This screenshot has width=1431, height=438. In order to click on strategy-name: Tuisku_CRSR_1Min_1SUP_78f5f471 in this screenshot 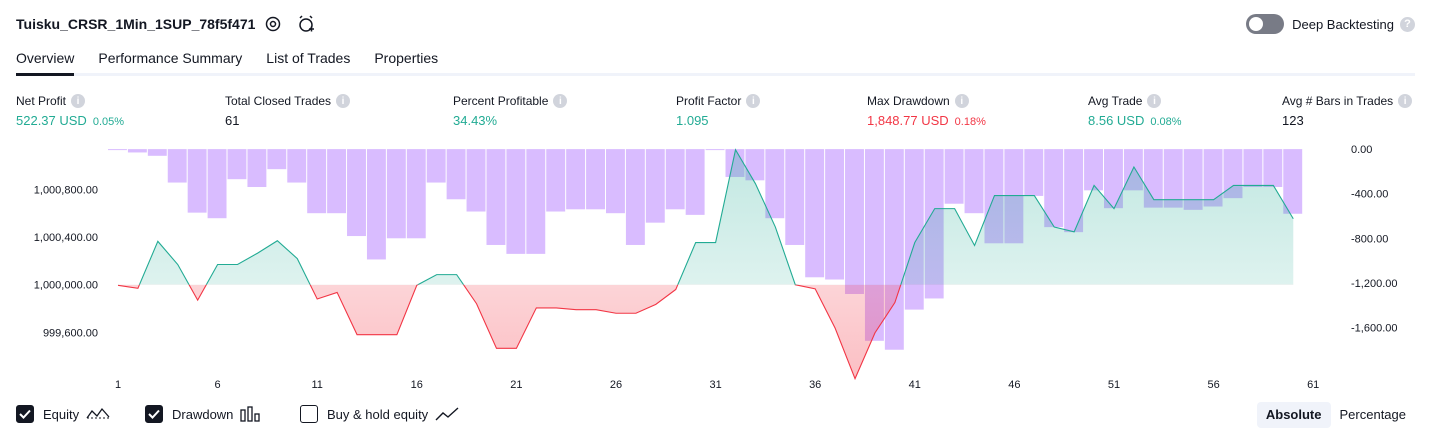, I will do `click(136, 24)`.